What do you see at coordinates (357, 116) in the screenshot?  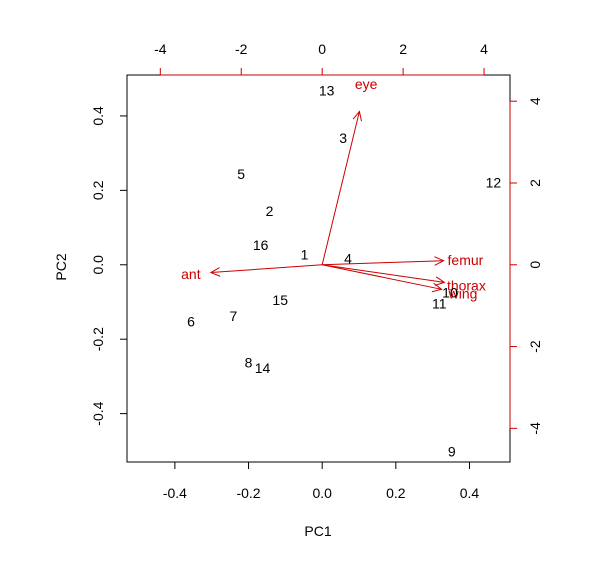 I see `loading-arrowhead-eye` at bounding box center [357, 116].